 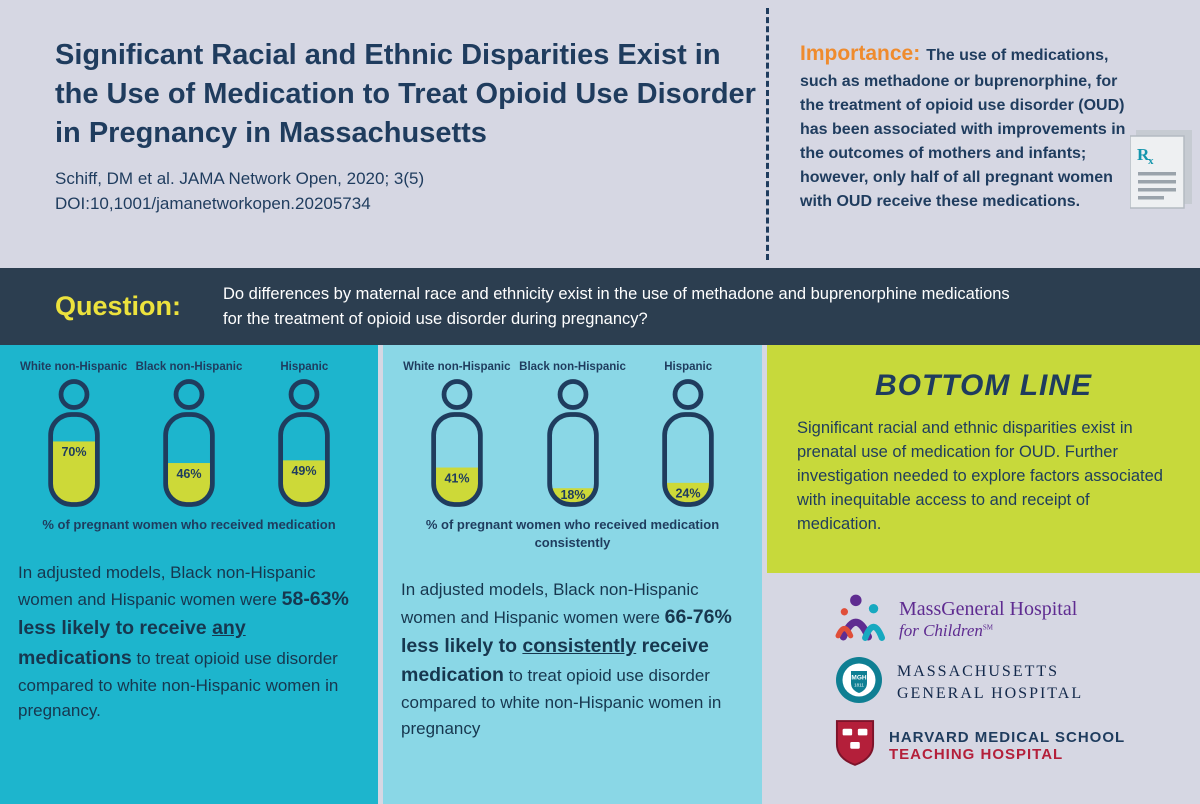 I want to click on person-figure: Hispanic 24%, so click(x=688, y=434).